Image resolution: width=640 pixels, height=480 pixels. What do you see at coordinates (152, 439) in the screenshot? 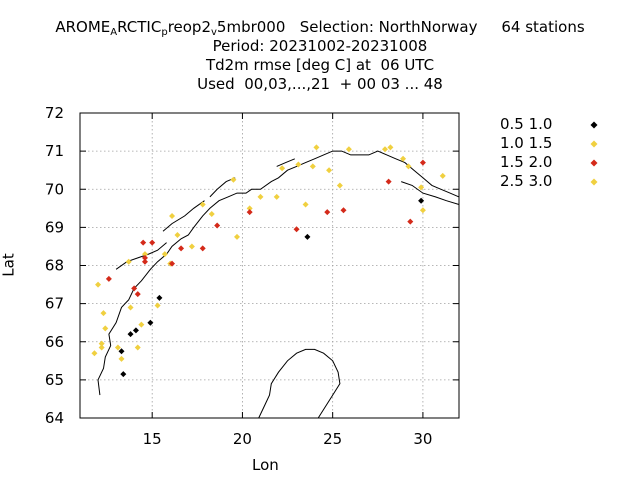
I see `x-tick-label: 15` at bounding box center [152, 439].